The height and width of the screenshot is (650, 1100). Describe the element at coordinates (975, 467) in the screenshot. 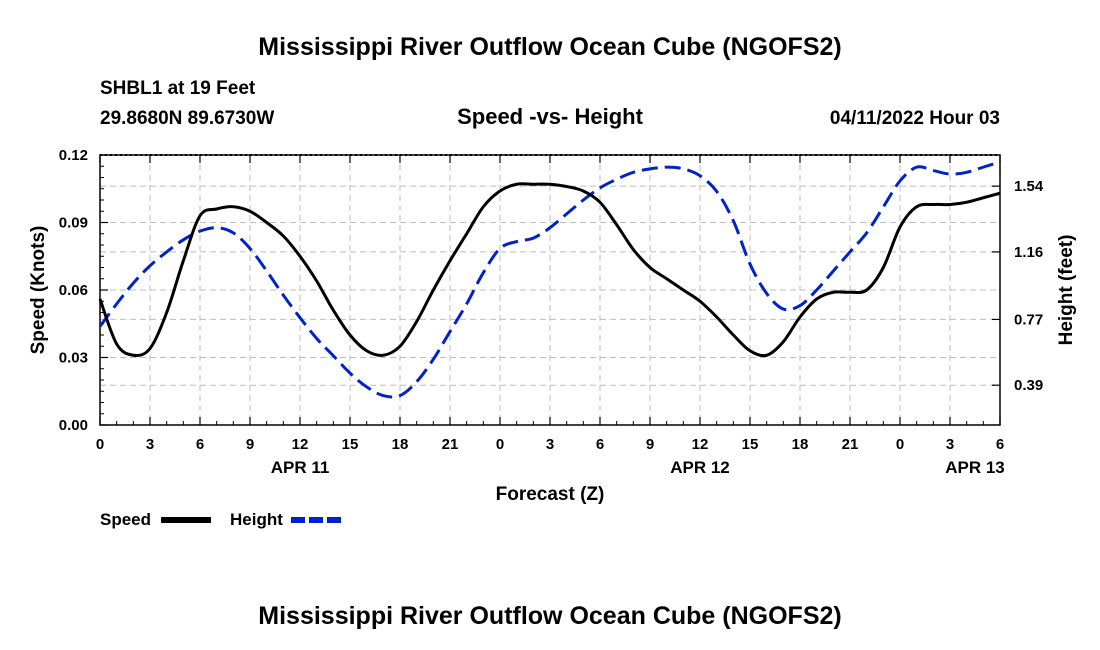

I see `day-label: APR 13` at that location.